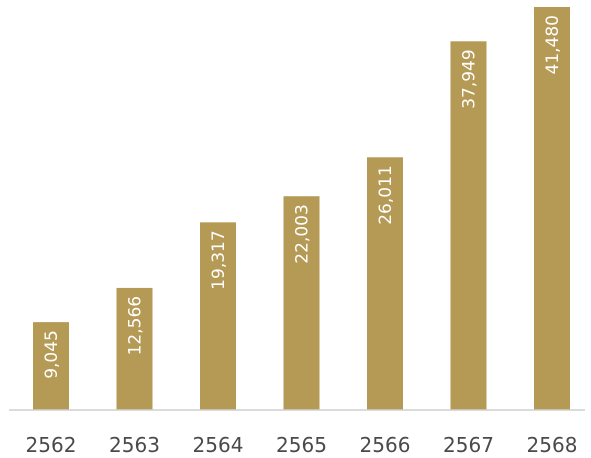 The width and height of the screenshot is (591, 458). What do you see at coordinates (386, 194) in the screenshot?
I see `value-label-2566: 26,011` at bounding box center [386, 194].